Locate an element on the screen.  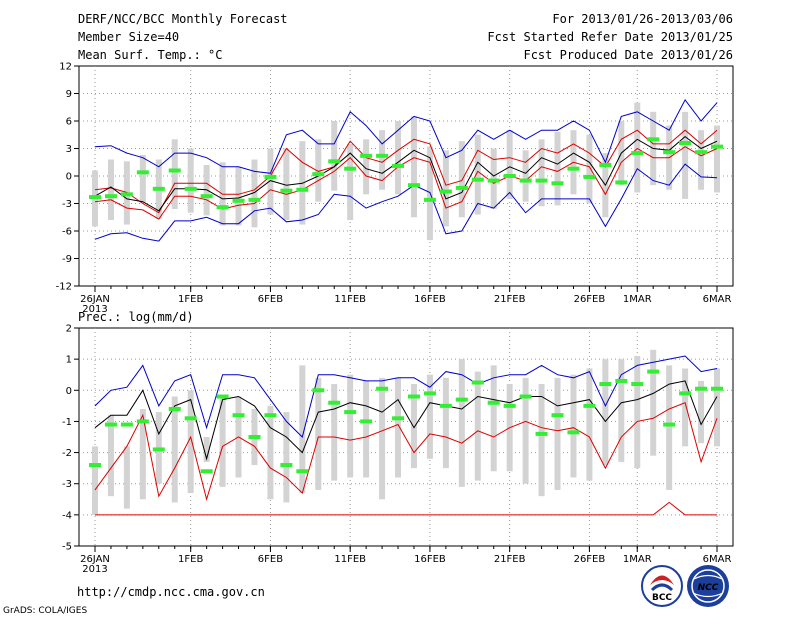
temp-xtick-label-6: 26FEB is located at coordinates (590, 299).